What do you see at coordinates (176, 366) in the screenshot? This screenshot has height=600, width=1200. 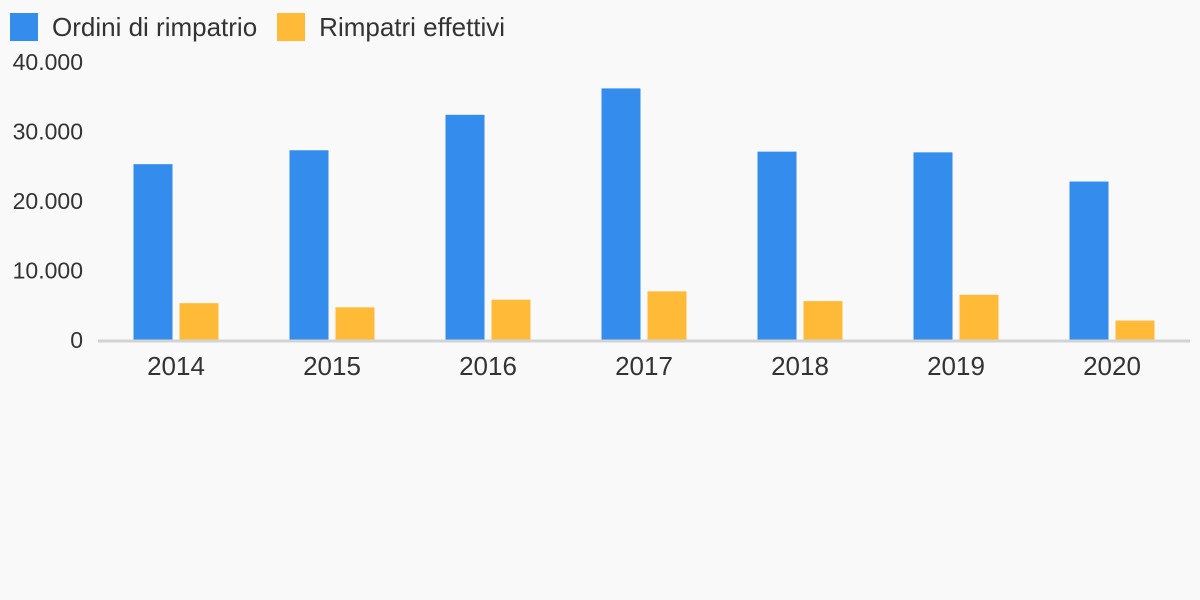 I see `x-tick-label: 2014` at bounding box center [176, 366].